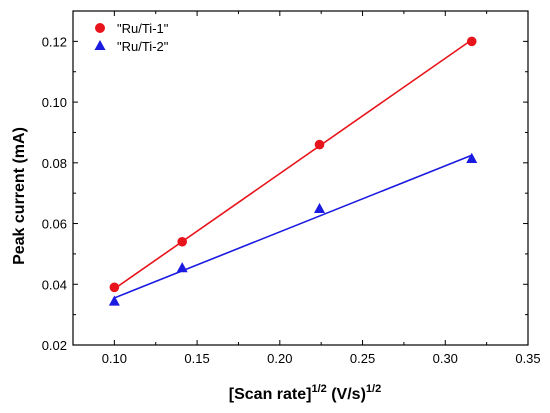  I want to click on y-axis-title: Peak current (mA), so click(19, 196).